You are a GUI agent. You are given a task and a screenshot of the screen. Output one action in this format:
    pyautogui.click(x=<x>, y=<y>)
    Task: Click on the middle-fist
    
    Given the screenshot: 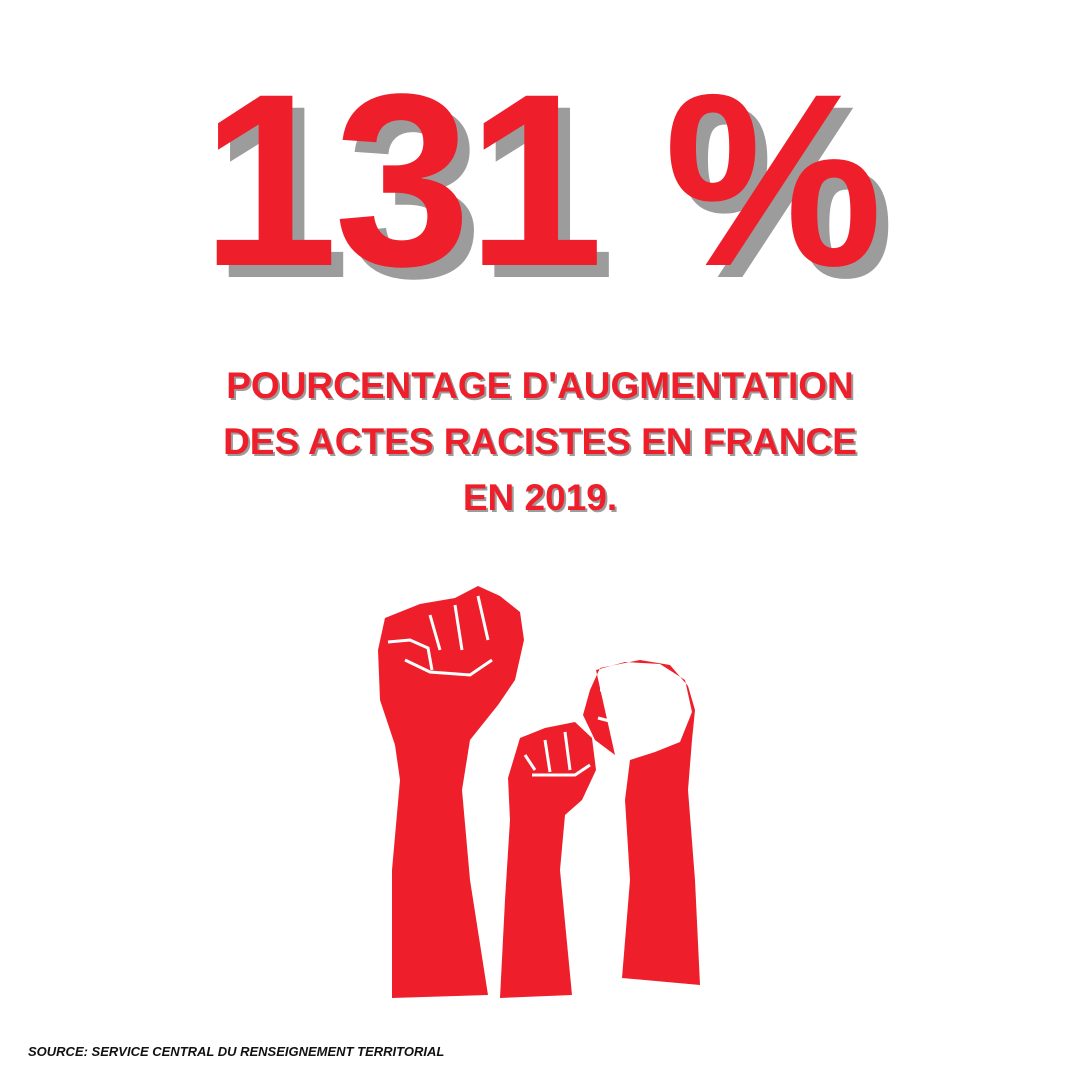 What is the action you would take?
    pyautogui.click(x=548, y=860)
    